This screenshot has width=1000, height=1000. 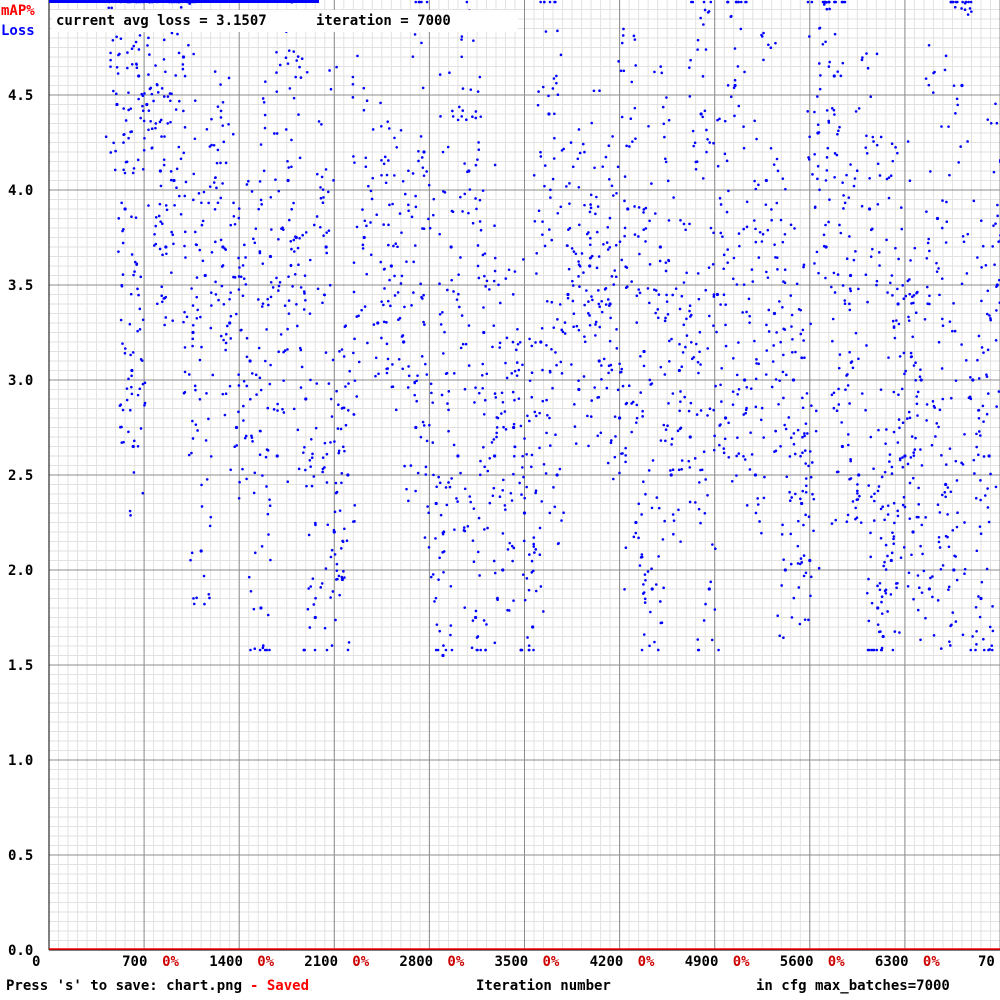 What do you see at coordinates (20, 476) in the screenshot?
I see `y-tick-label: 2.5` at bounding box center [20, 476].